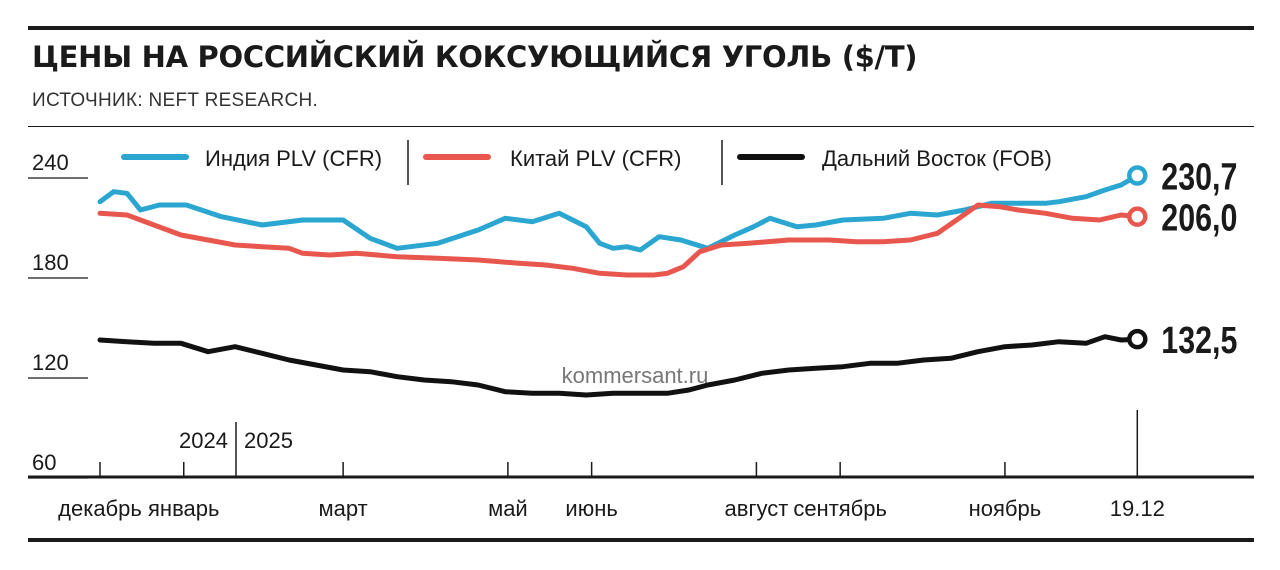  I want to click on x-tick-label-6: сентябрь, so click(840, 508).